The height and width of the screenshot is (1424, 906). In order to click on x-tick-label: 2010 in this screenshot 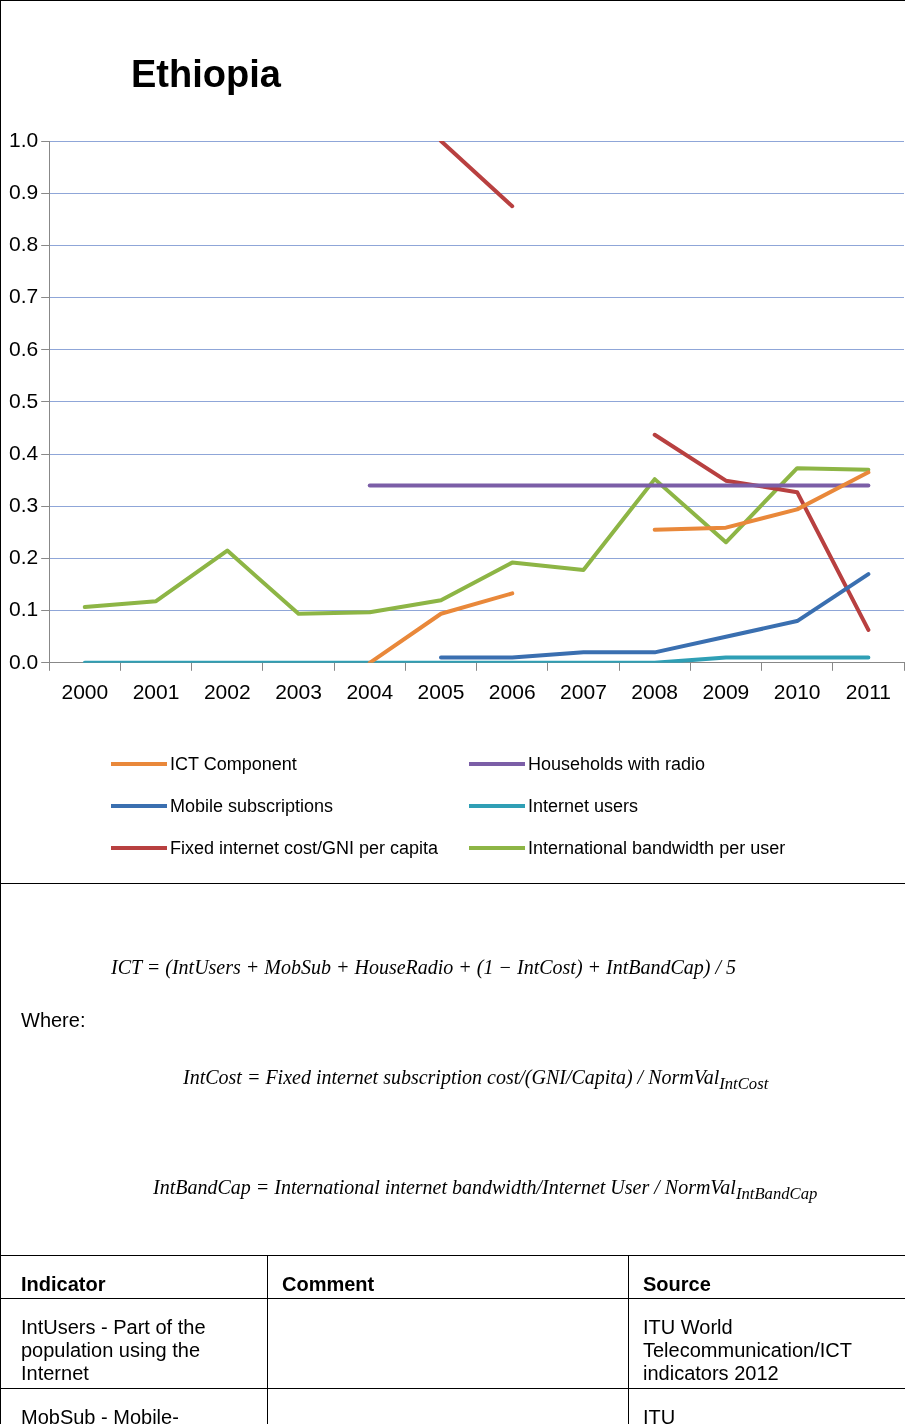, I will do `click(797, 692)`.